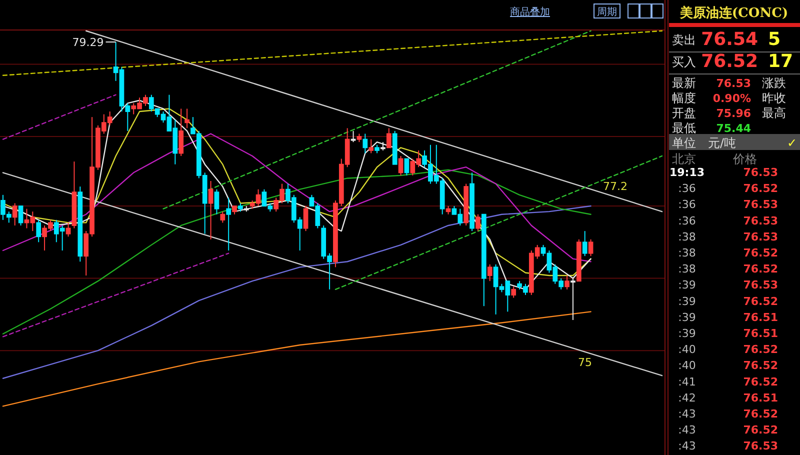 The height and width of the screenshot is (455, 800). I want to click on text: 最高, so click(774, 113).